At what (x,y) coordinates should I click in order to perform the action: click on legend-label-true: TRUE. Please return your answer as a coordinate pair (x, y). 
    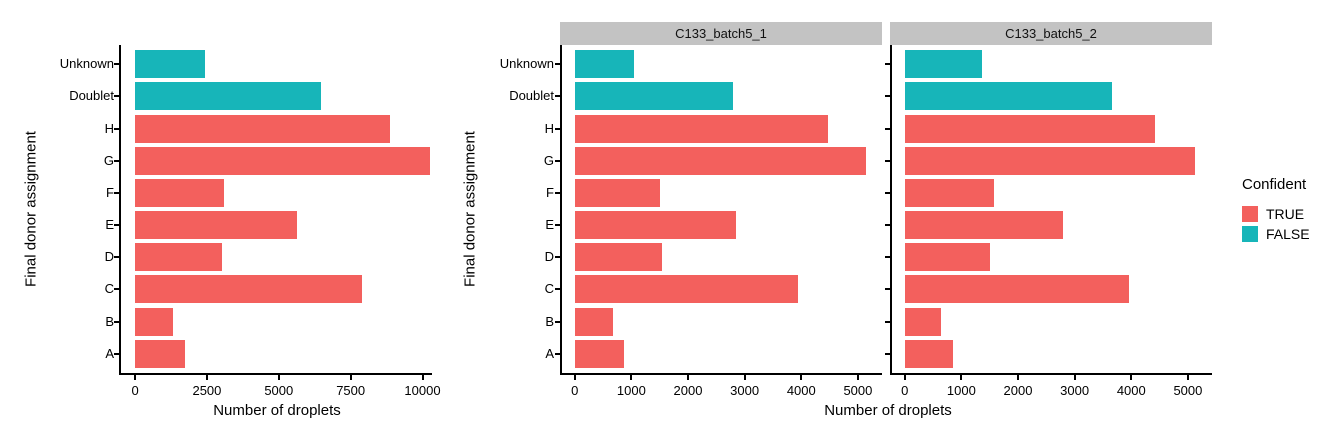
    Looking at the image, I should click on (1285, 214).